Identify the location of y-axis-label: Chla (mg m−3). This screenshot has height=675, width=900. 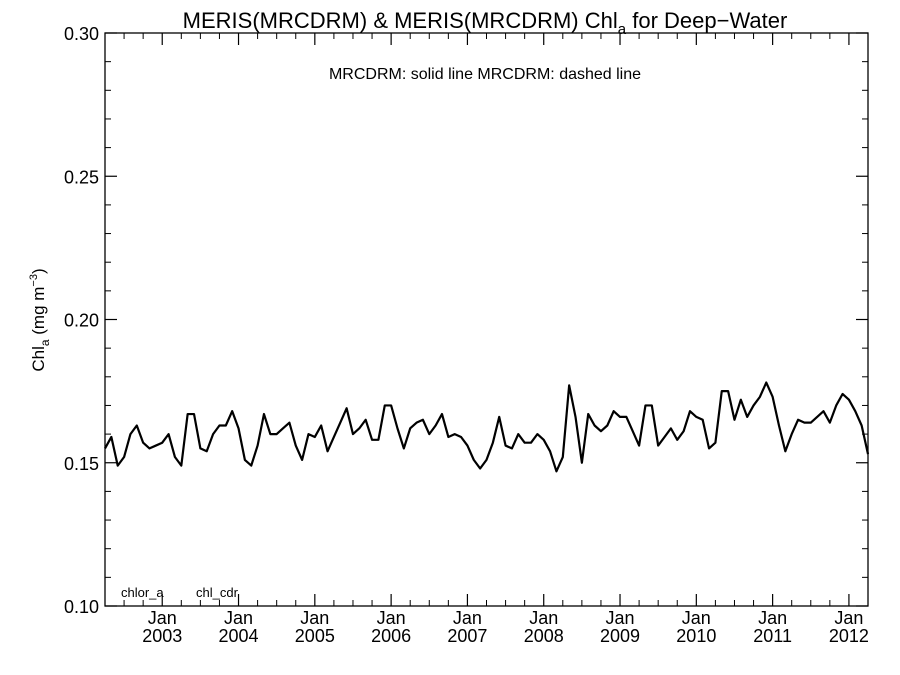
(40, 319).